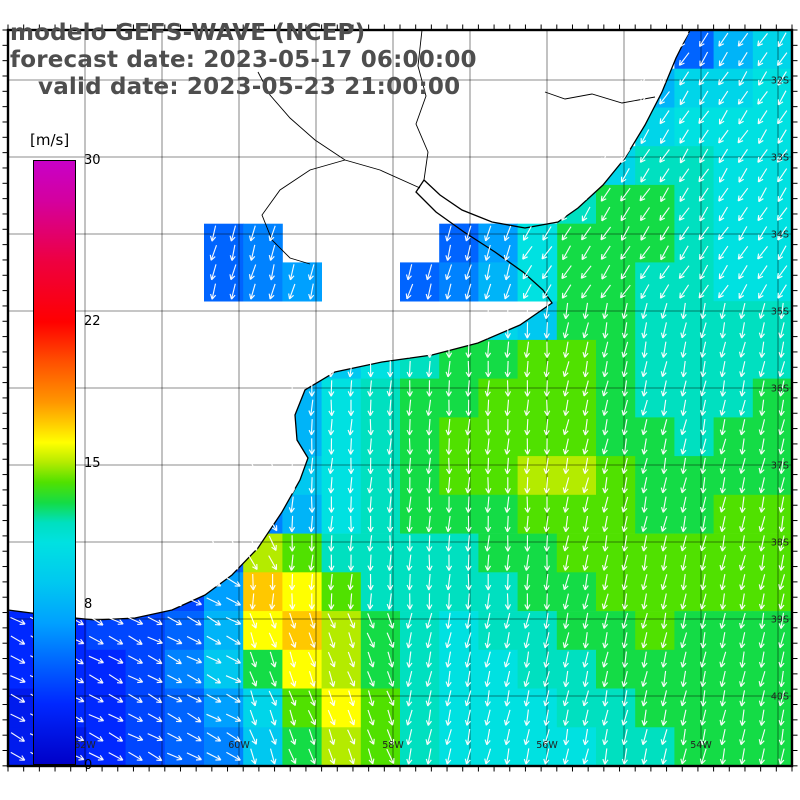 Image resolution: width=800 pixels, height=800 pixels. I want to click on longitude-label: 60W, so click(239, 745).